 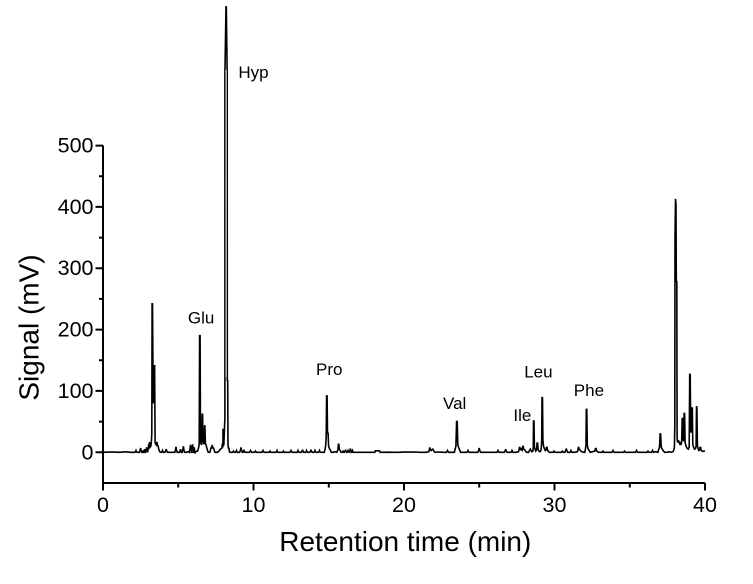 I want to click on svg-text: 40, so click(x=705, y=505).